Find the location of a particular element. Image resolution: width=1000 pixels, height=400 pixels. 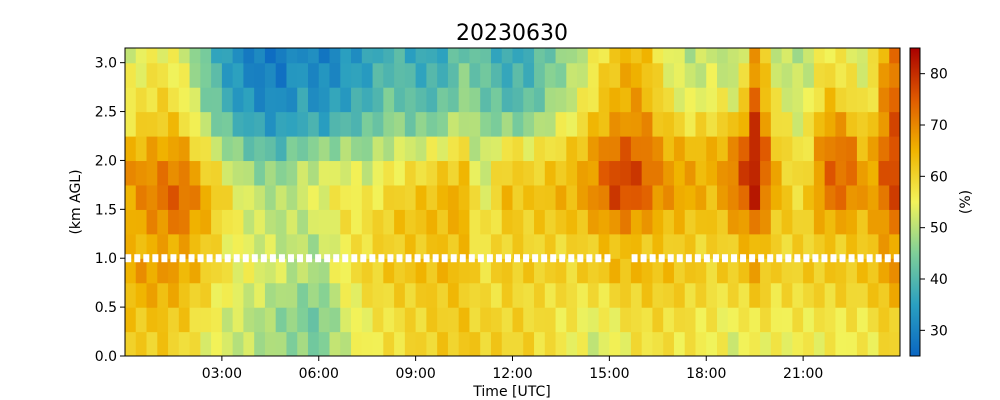

y-axis-label: (km AGL) is located at coordinates (76, 201).